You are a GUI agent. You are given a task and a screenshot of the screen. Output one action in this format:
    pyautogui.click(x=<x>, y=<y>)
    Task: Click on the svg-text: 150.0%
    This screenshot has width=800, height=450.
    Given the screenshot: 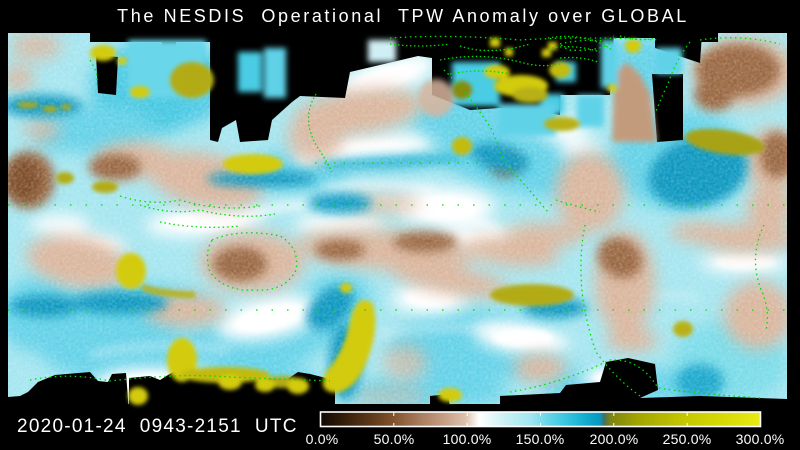 What is the action you would take?
    pyautogui.click(x=540, y=439)
    